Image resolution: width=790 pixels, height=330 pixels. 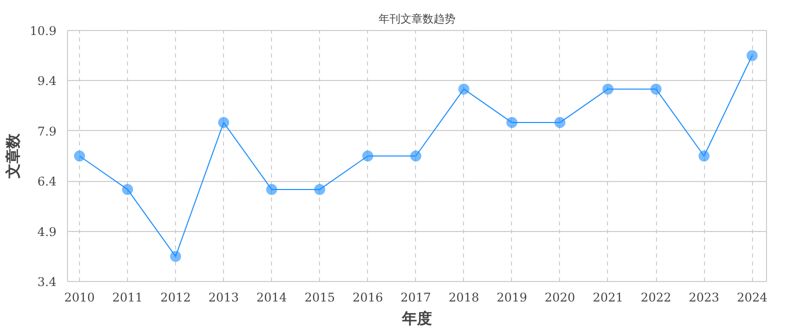 I want to click on chart-title: 年刊文章数趋势, so click(x=417, y=19).